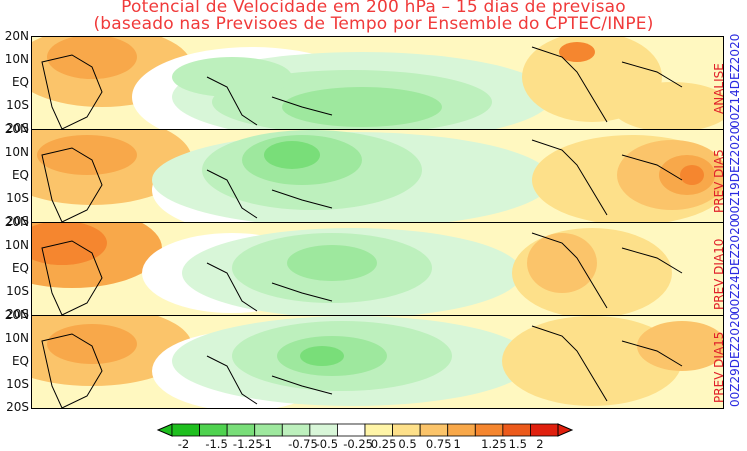 The image size is (747, 451). What do you see at coordinates (457, 444) in the screenshot?
I see `colorbar-tick-label: 1` at bounding box center [457, 444].